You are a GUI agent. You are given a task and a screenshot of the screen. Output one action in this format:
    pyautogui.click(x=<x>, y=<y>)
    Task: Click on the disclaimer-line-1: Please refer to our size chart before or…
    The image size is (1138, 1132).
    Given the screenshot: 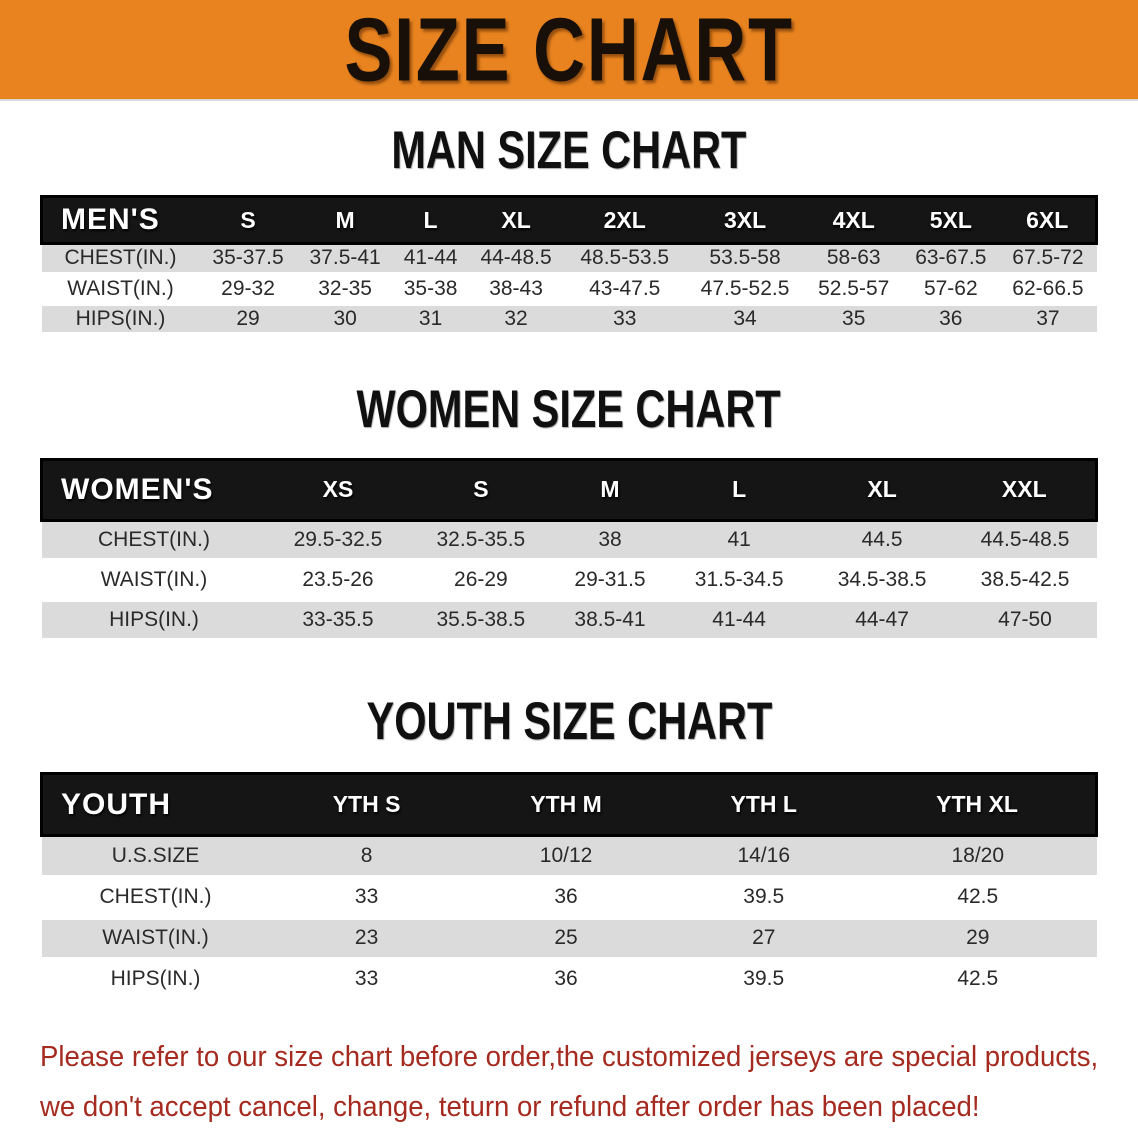 What is the action you would take?
    pyautogui.click(x=569, y=1056)
    